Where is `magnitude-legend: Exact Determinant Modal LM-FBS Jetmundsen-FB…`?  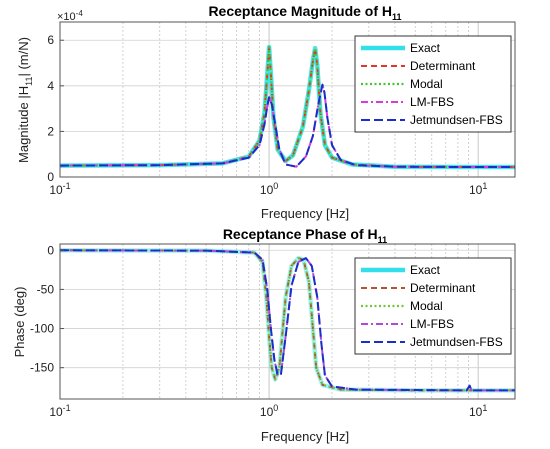 magnitude-legend: Exact Determinant Modal LM-FBS Jetmundsen-FB… is located at coordinates (433, 84).